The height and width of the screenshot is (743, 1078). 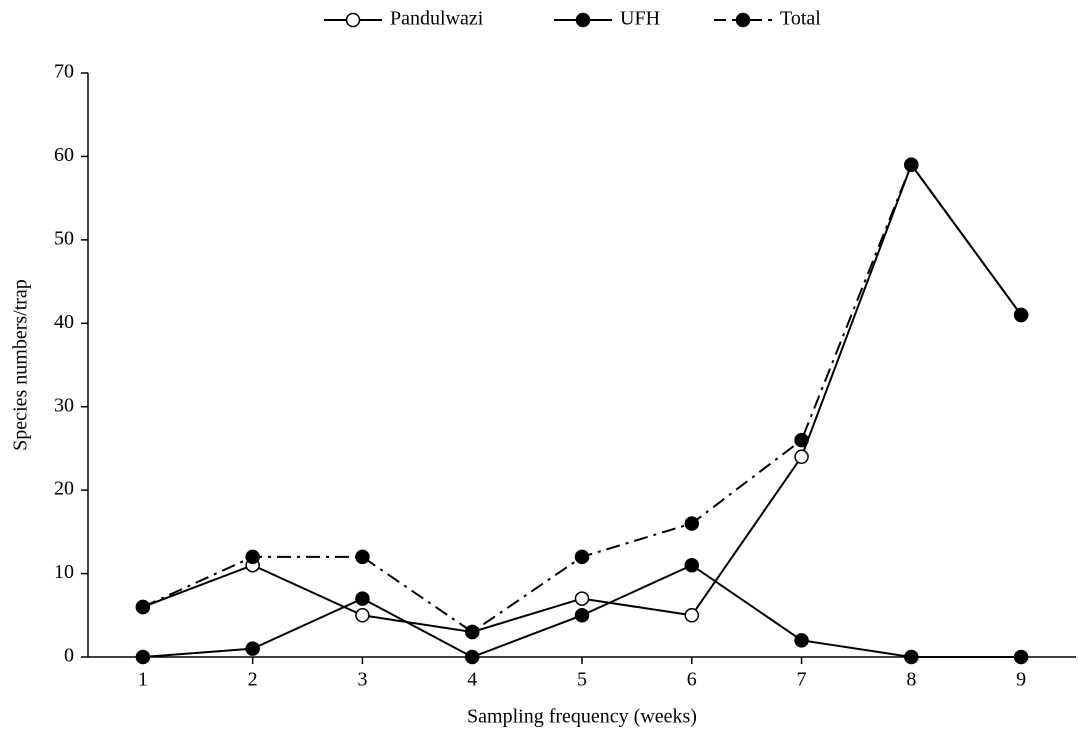 I want to click on y-tick-label: 20, so click(x=64, y=489).